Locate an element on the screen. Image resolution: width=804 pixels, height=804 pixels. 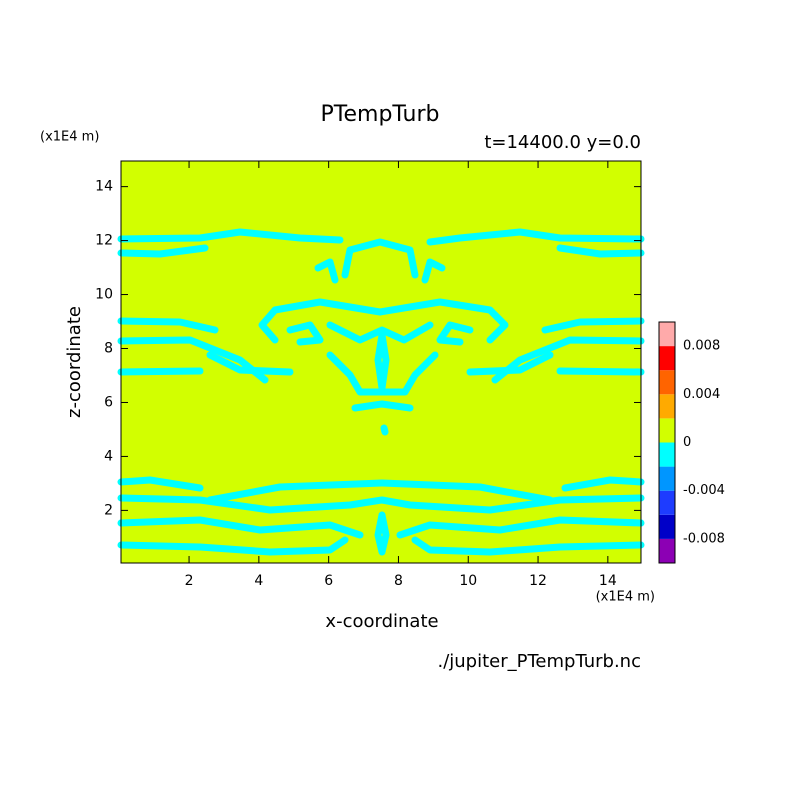
colorbar-tick-label: -0.008 is located at coordinates (704, 538).